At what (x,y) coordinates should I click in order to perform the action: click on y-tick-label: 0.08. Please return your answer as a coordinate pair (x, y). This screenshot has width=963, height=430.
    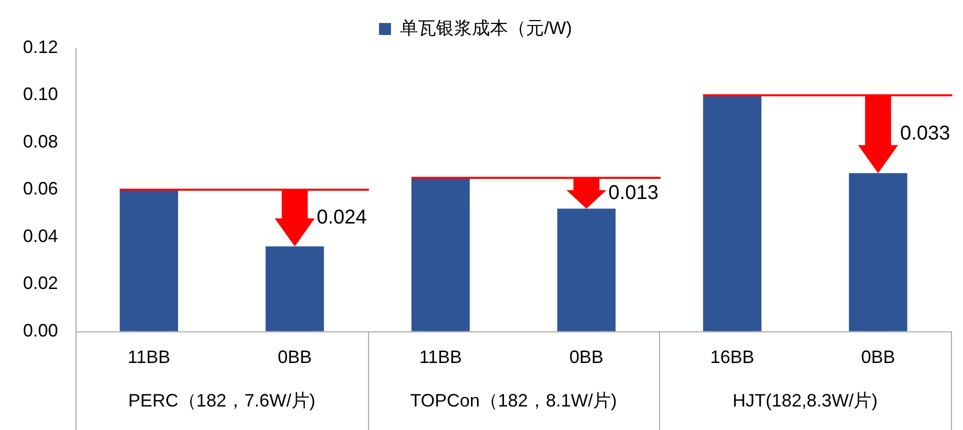
    Looking at the image, I should click on (40, 141).